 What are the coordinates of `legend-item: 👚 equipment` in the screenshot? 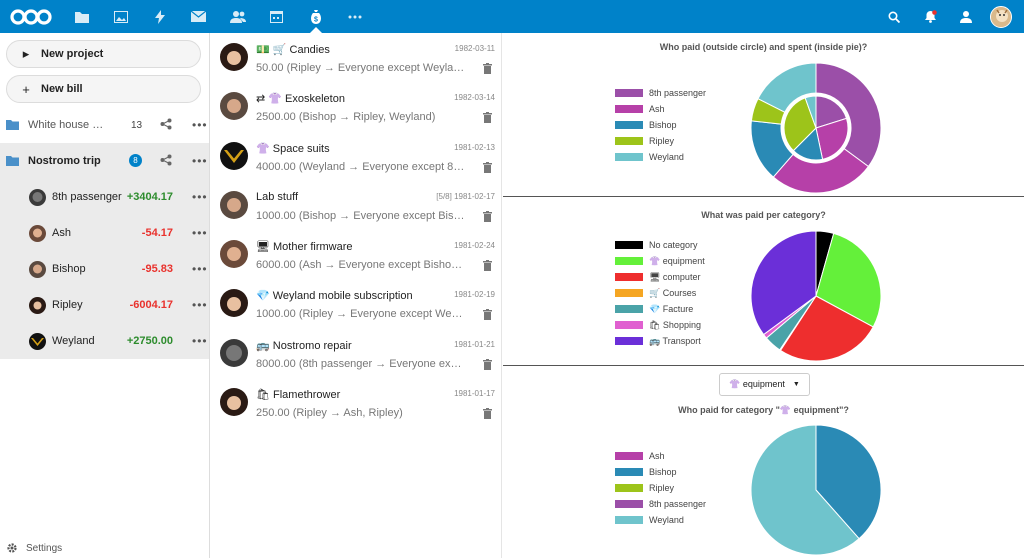 It's located at (660, 261).